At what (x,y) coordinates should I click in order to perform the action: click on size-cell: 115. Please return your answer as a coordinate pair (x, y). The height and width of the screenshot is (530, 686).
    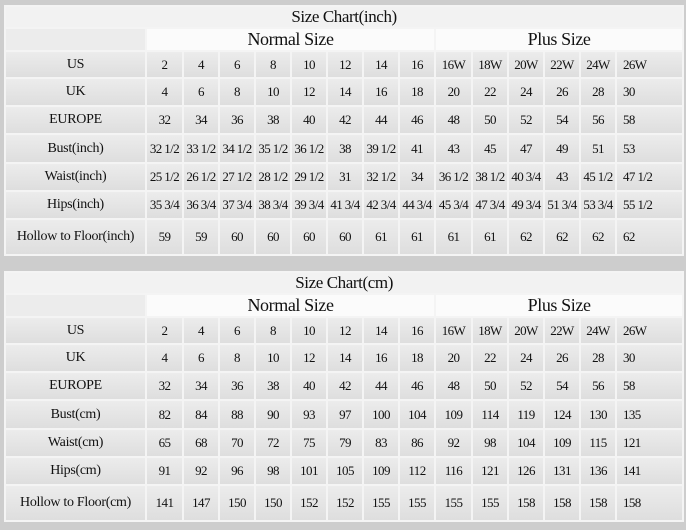
    Looking at the image, I should click on (598, 443).